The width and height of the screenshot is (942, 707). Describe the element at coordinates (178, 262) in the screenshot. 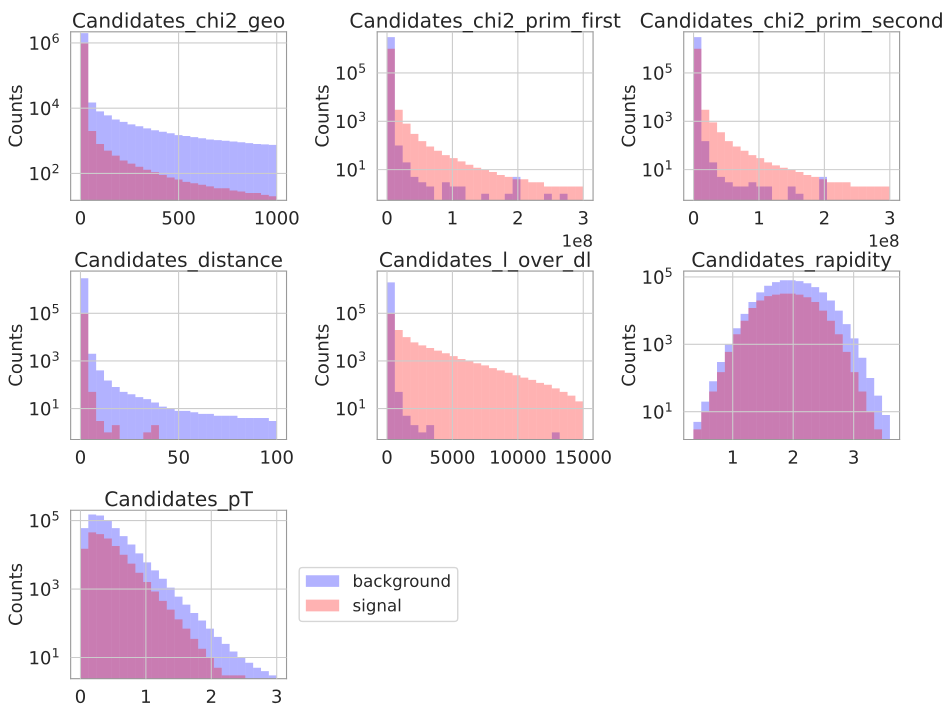

I see `chart-title: Candidates_distance` at that location.